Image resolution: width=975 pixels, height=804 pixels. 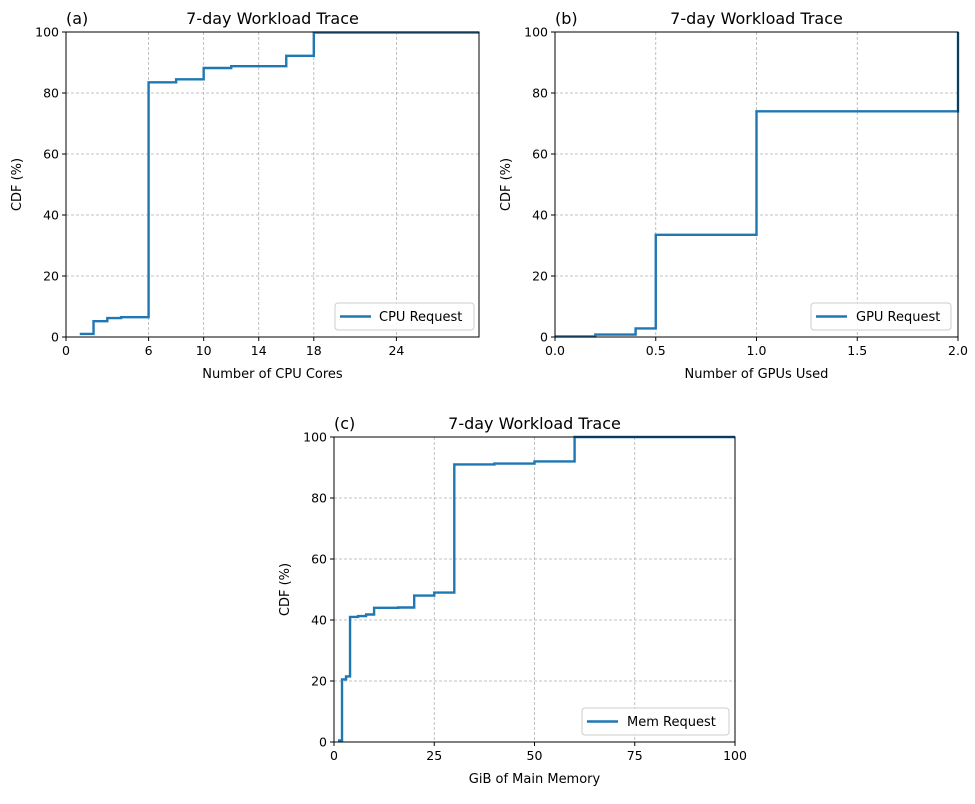 What do you see at coordinates (344, 423) in the screenshot?
I see `chart-c-panel-label: (c)` at bounding box center [344, 423].